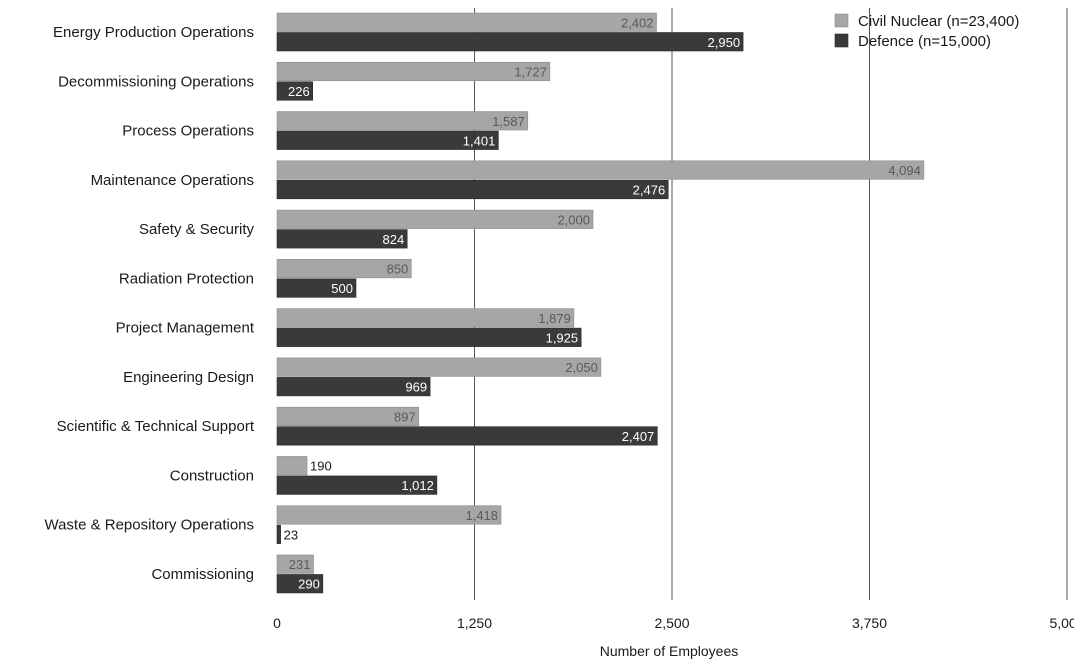 This screenshot has height=663, width=1074. I want to click on category-label: Decommissioning Operations, so click(156, 81).